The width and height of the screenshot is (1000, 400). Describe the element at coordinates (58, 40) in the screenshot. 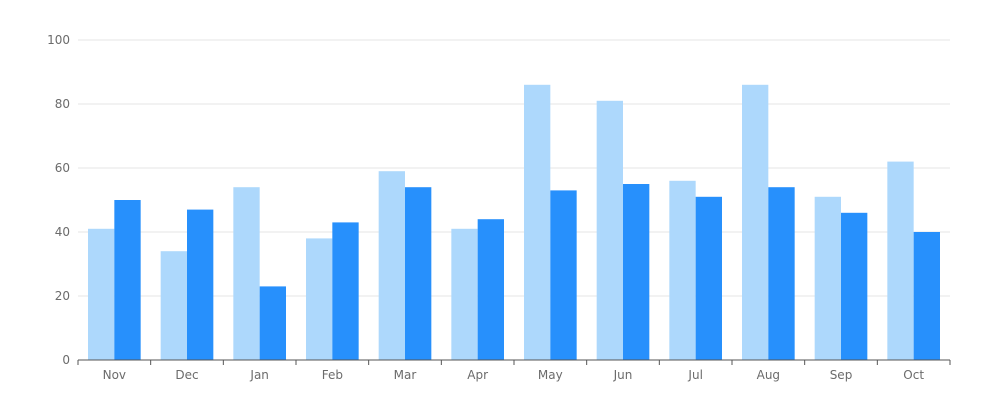

I see `y-tick-label-100: 100` at that location.